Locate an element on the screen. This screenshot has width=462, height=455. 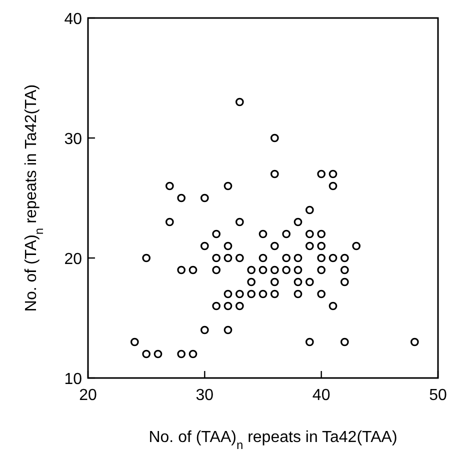
y-tick-label: 40 is located at coordinates (73, 19).